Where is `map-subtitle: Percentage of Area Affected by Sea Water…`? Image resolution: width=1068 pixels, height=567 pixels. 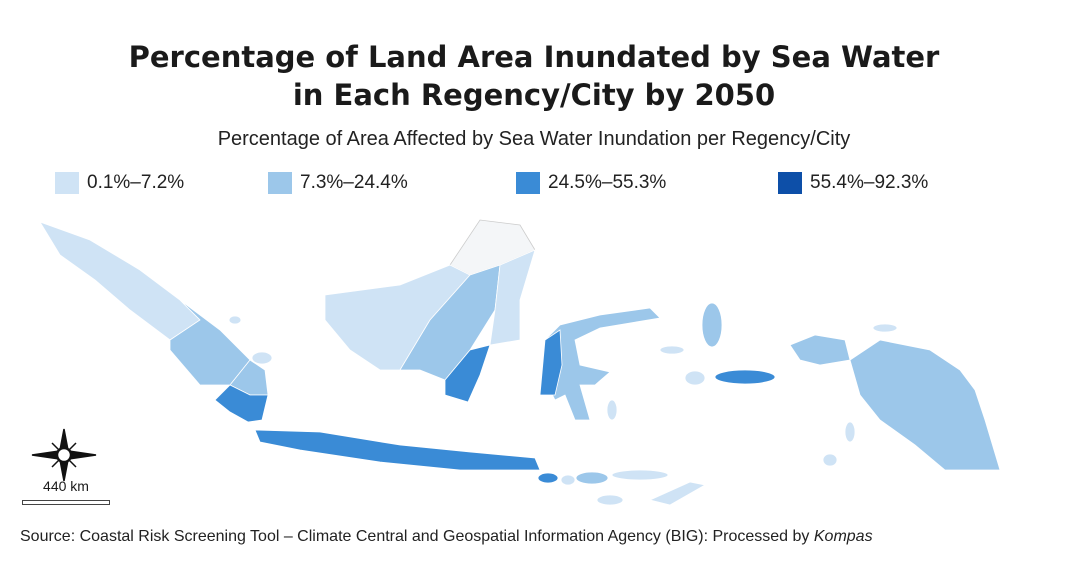
map-subtitle: Percentage of Area Affected by Sea Water… is located at coordinates (534, 139).